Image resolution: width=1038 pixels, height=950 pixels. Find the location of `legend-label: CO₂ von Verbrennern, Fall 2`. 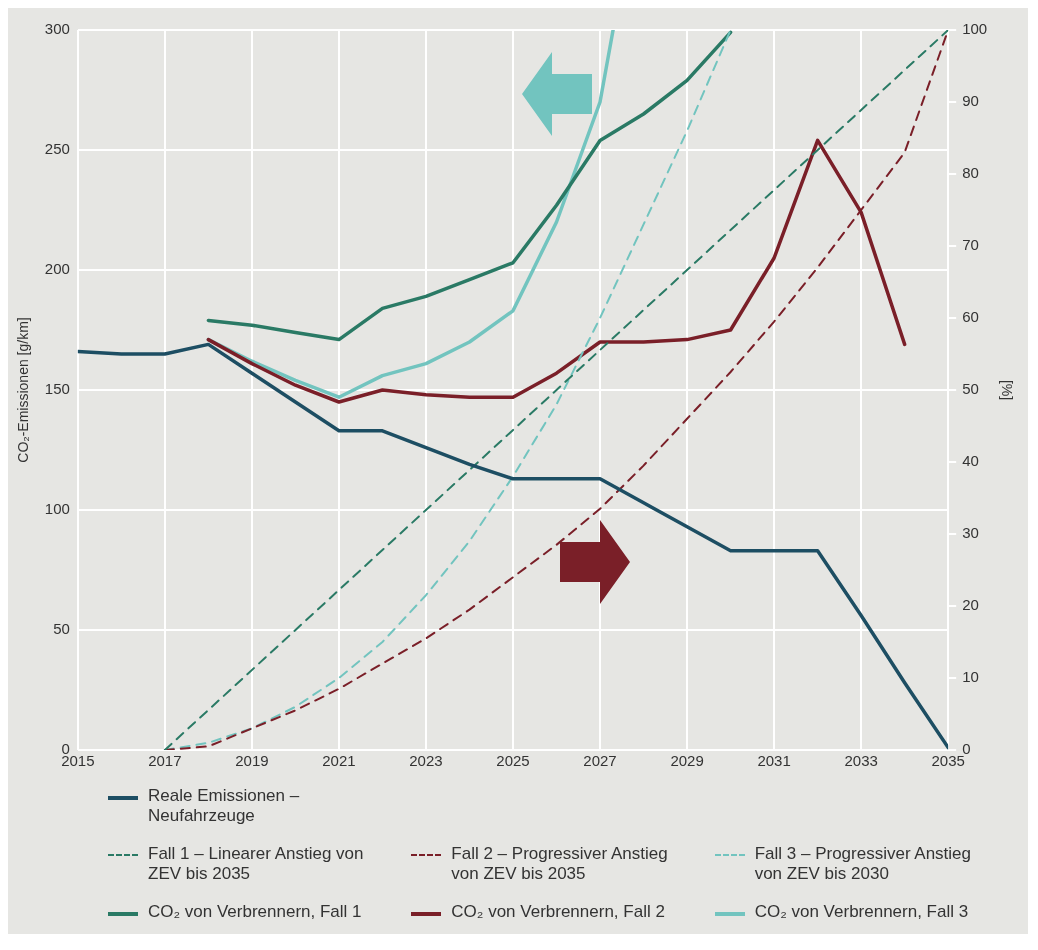

legend-label: CO₂ von Verbrennern, Fall 2 is located at coordinates (558, 912).